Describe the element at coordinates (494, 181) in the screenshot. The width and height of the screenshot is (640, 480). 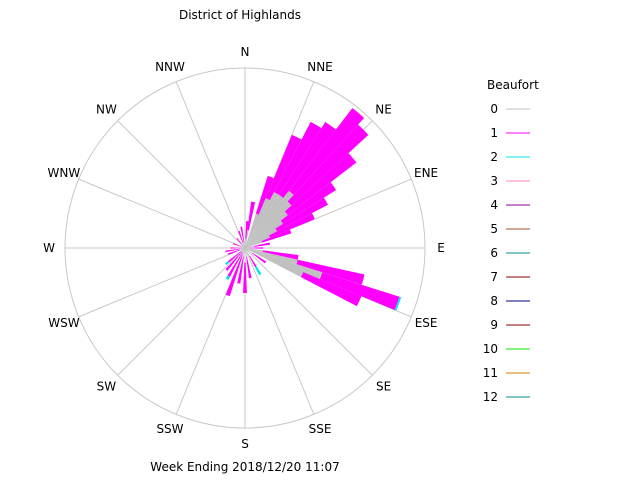
I see `legend-label-3: 3` at that location.